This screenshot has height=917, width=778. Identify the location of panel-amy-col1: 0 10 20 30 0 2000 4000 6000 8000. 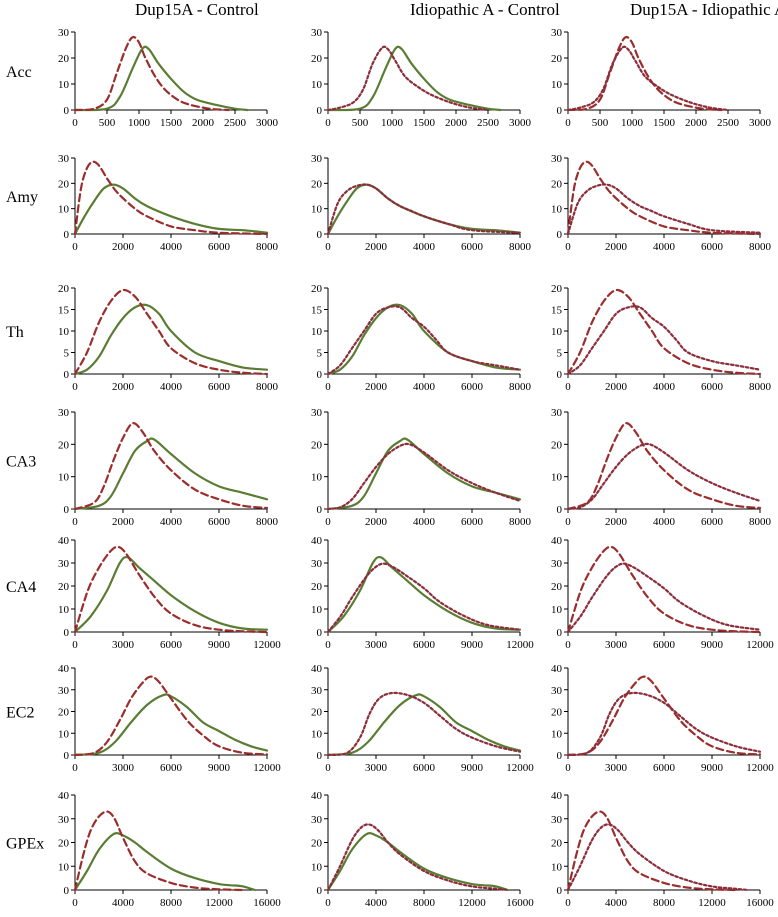
(168, 203).